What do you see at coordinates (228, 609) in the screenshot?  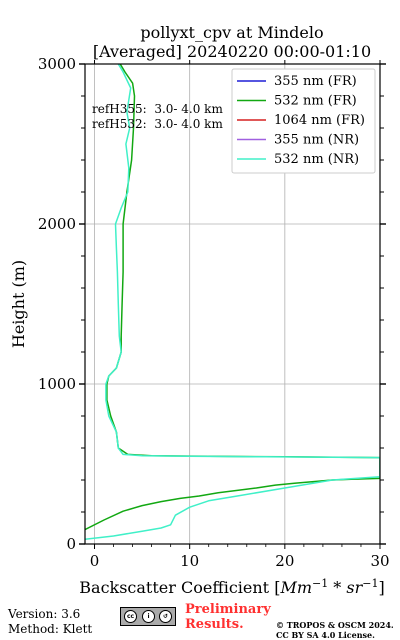 I see `preliminary-line1: Preliminary` at bounding box center [228, 609].